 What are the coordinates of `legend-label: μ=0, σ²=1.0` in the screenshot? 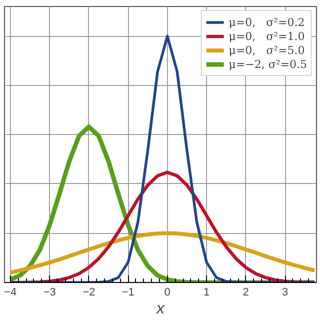 It's located at (266, 36).